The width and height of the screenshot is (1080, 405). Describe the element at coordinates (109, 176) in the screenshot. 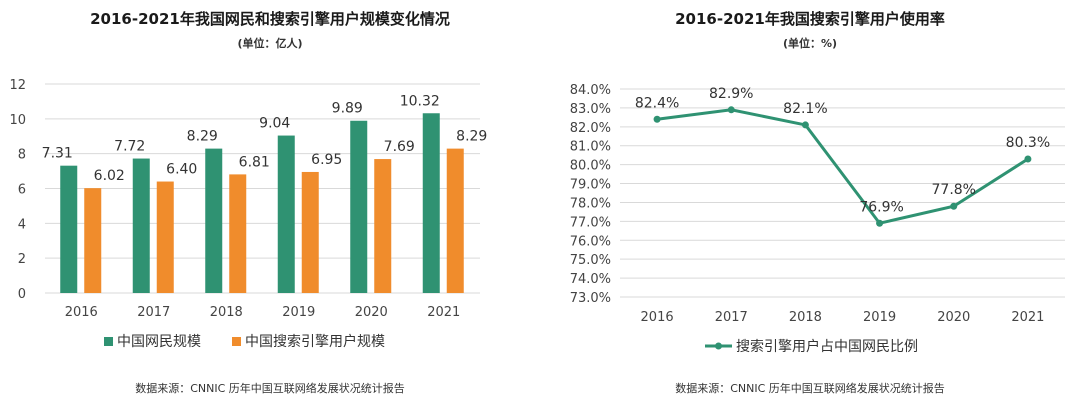

I see `bar-data-label: 6.02` at that location.